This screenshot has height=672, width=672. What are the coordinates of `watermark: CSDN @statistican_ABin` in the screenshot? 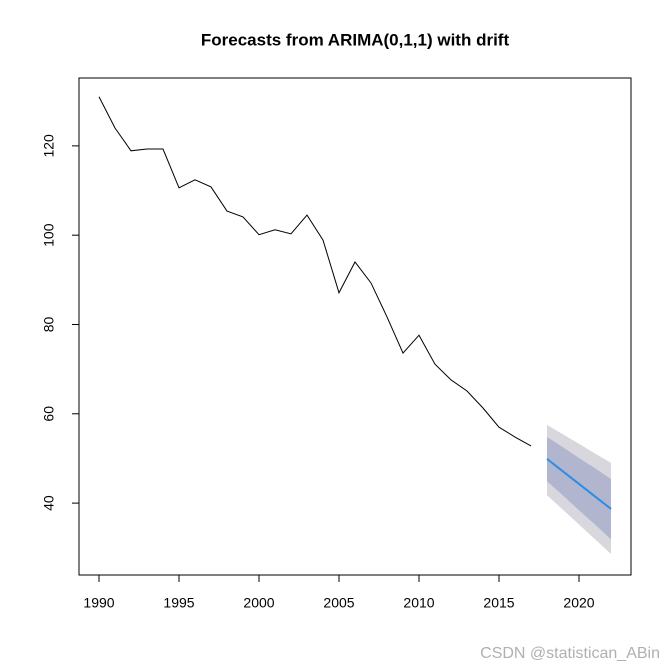 It's located at (570, 653).